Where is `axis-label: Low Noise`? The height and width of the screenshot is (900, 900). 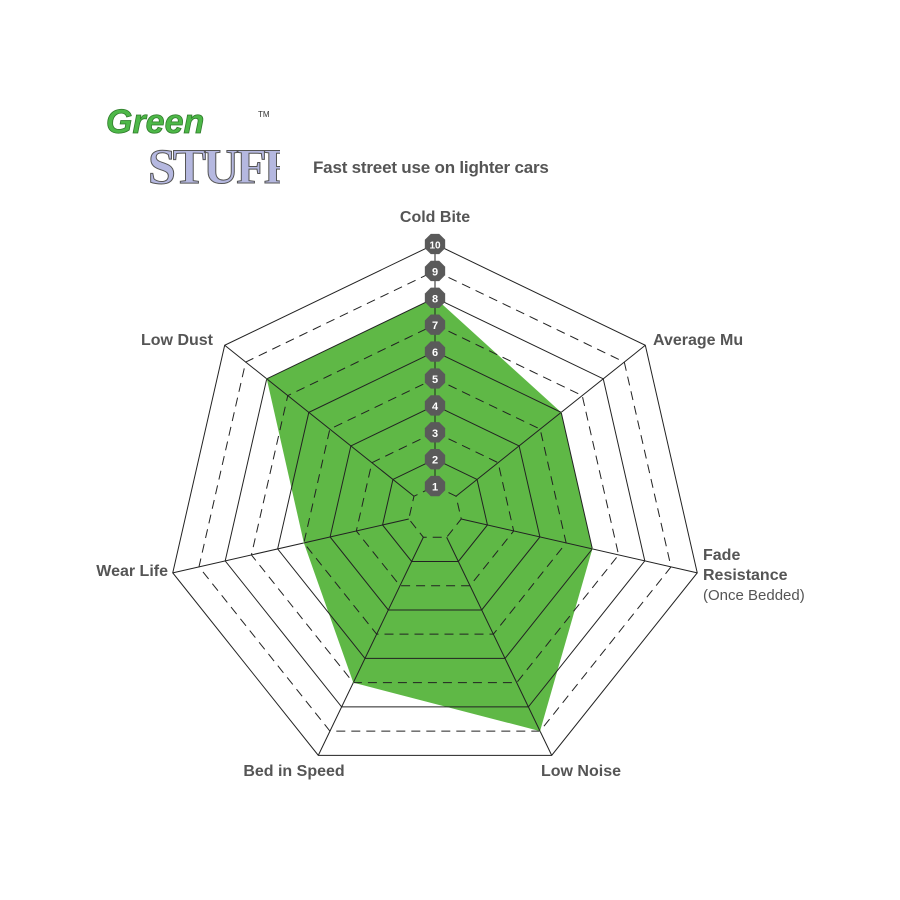
axis-label: Low Noise is located at coordinates (581, 771).